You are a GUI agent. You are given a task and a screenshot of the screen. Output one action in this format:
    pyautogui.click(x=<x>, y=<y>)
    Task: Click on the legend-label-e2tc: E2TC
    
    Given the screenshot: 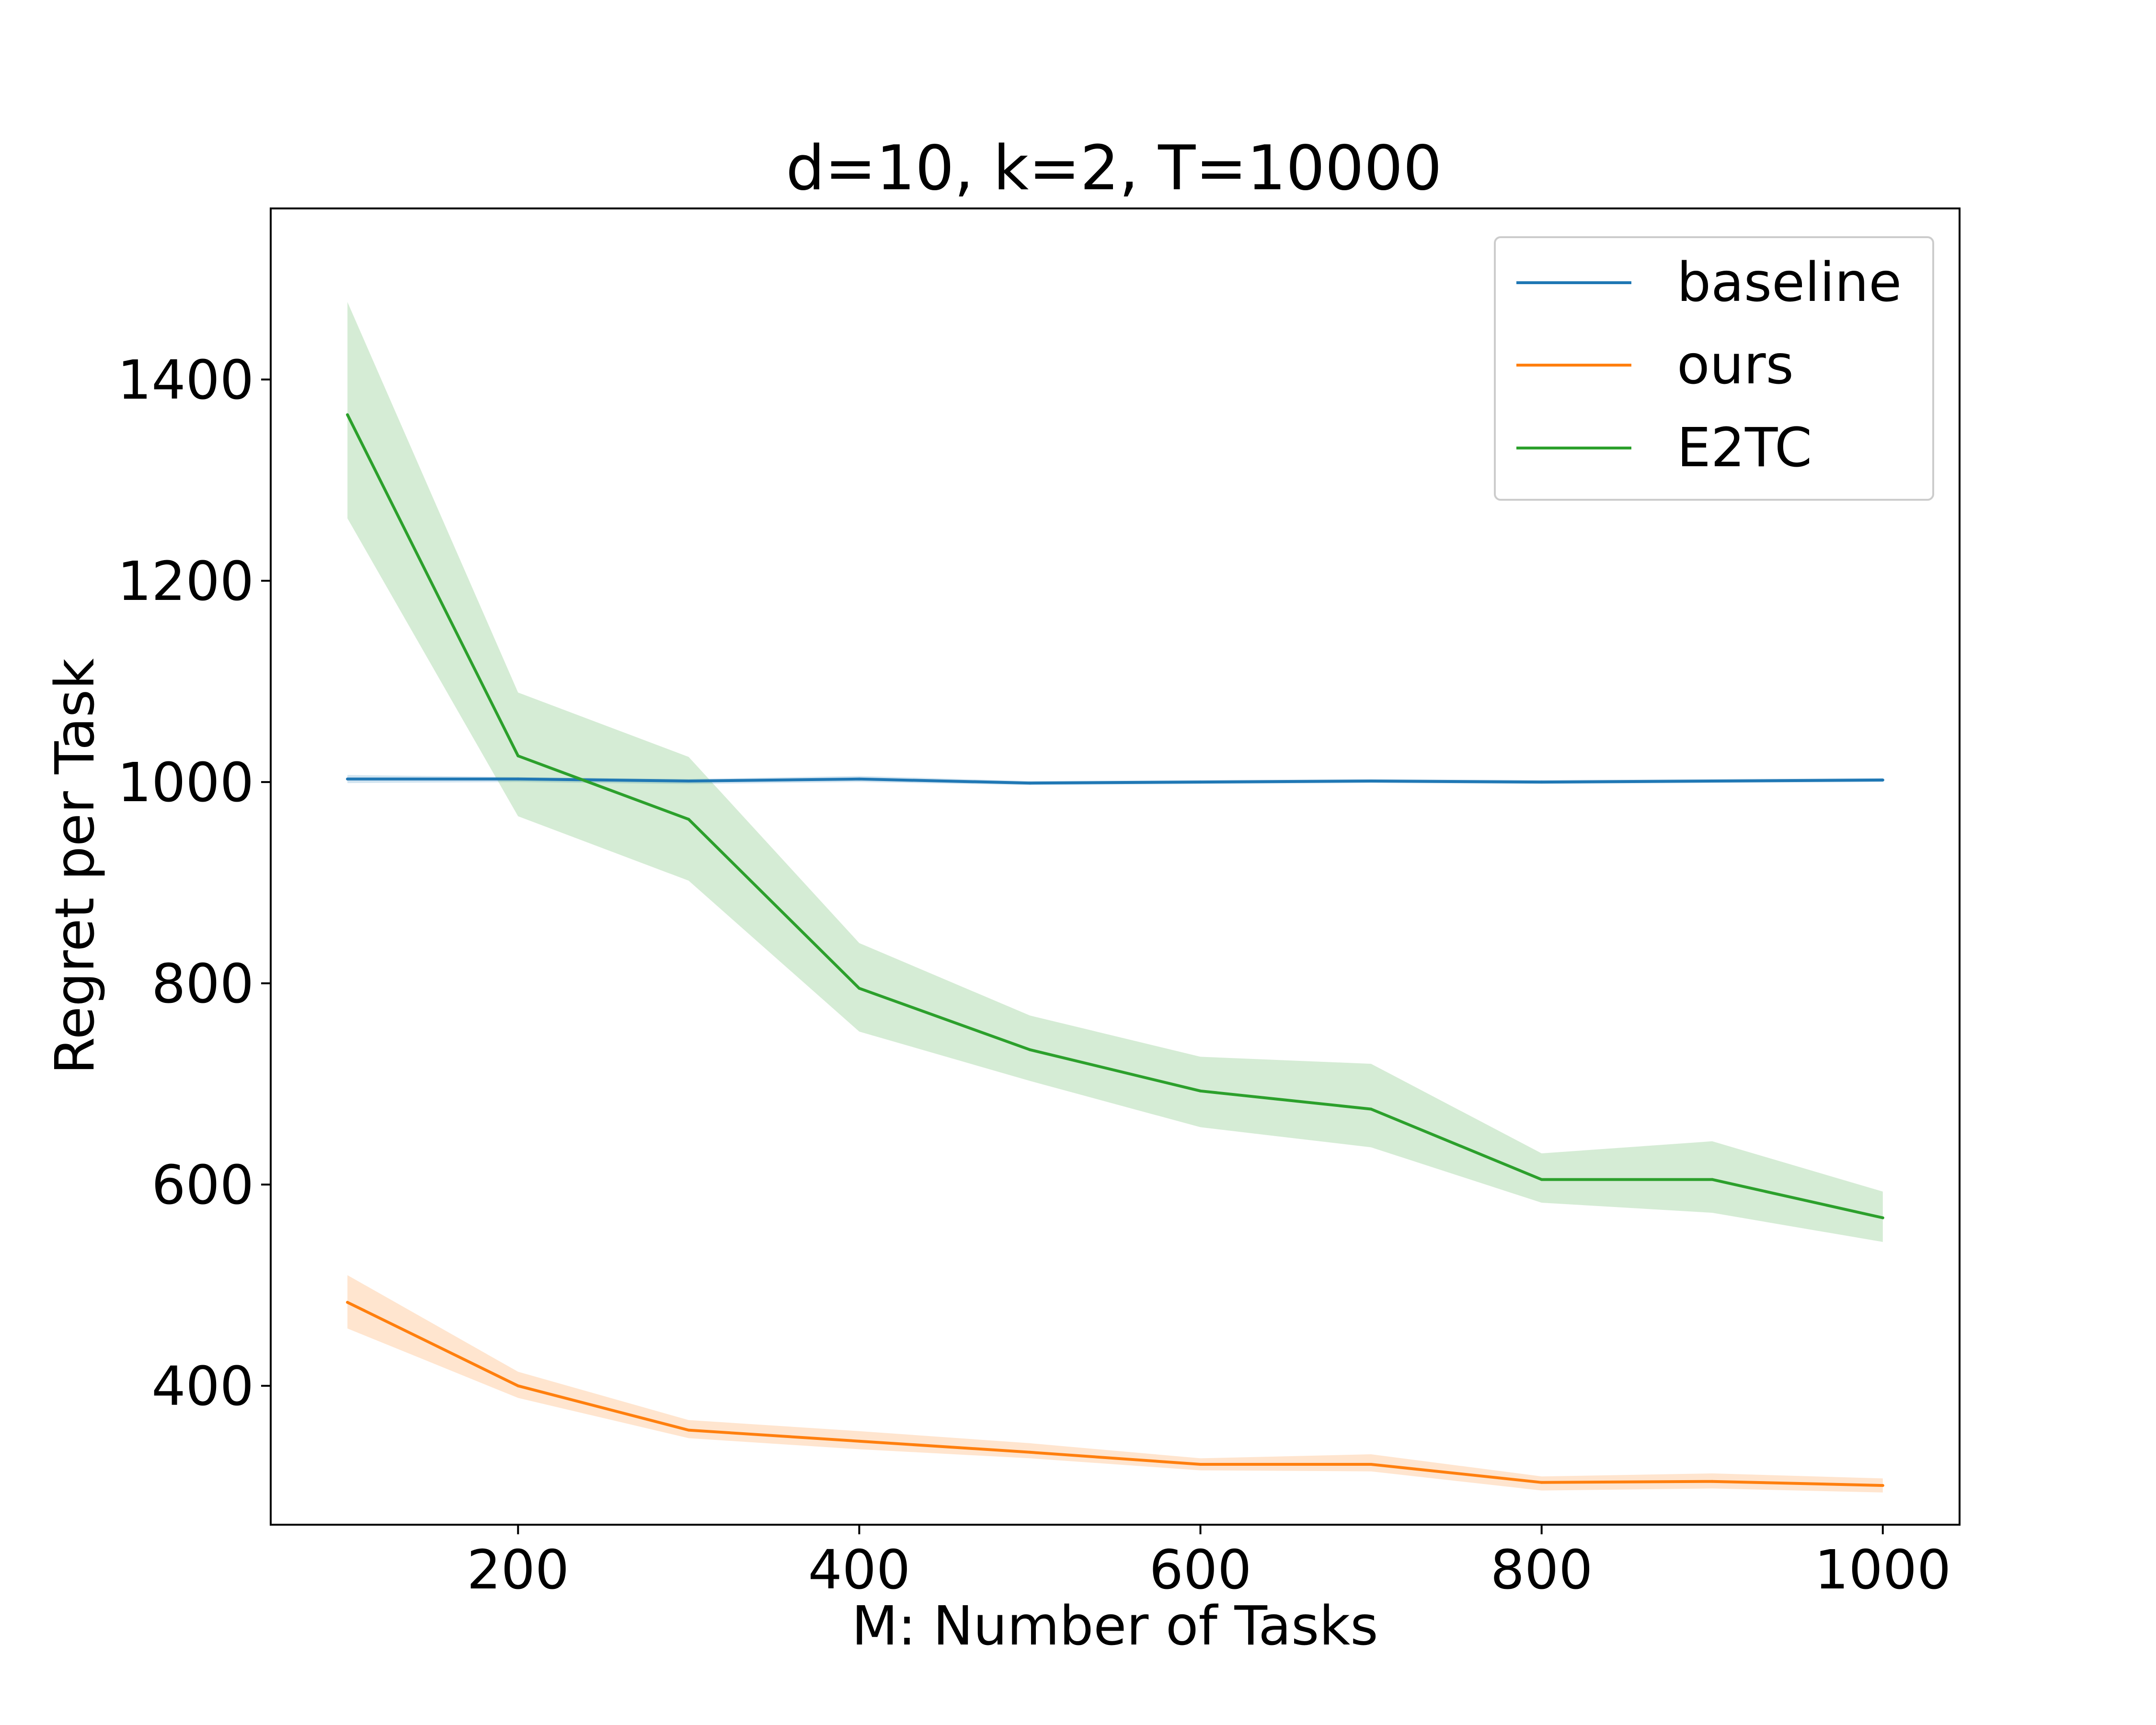 What is the action you would take?
    pyautogui.click(x=1744, y=448)
    